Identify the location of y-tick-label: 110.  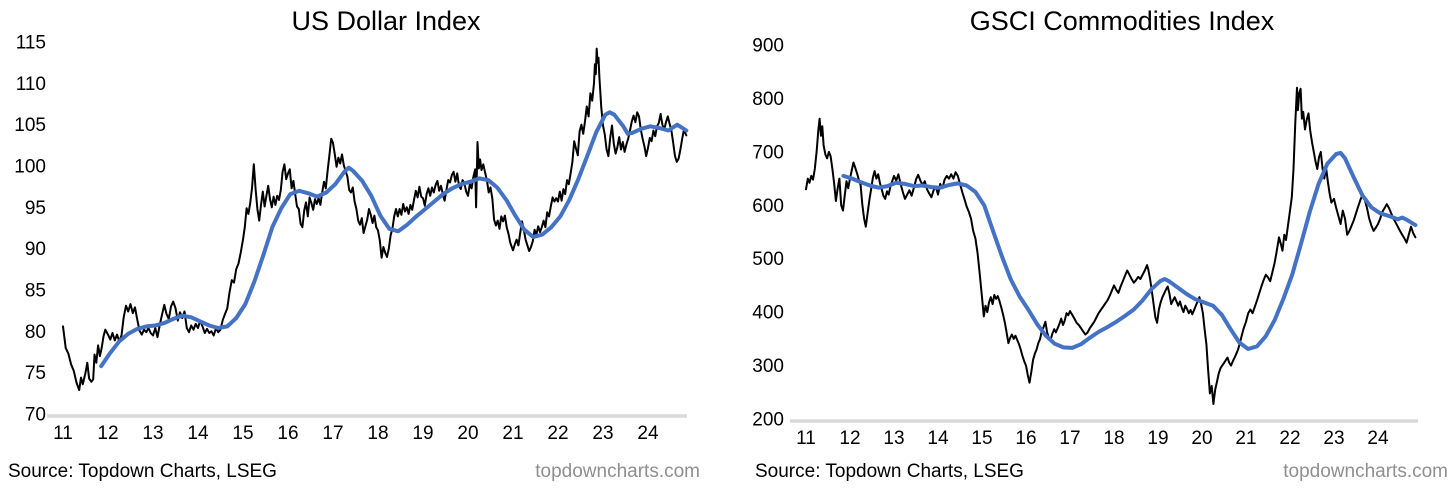
(31, 84).